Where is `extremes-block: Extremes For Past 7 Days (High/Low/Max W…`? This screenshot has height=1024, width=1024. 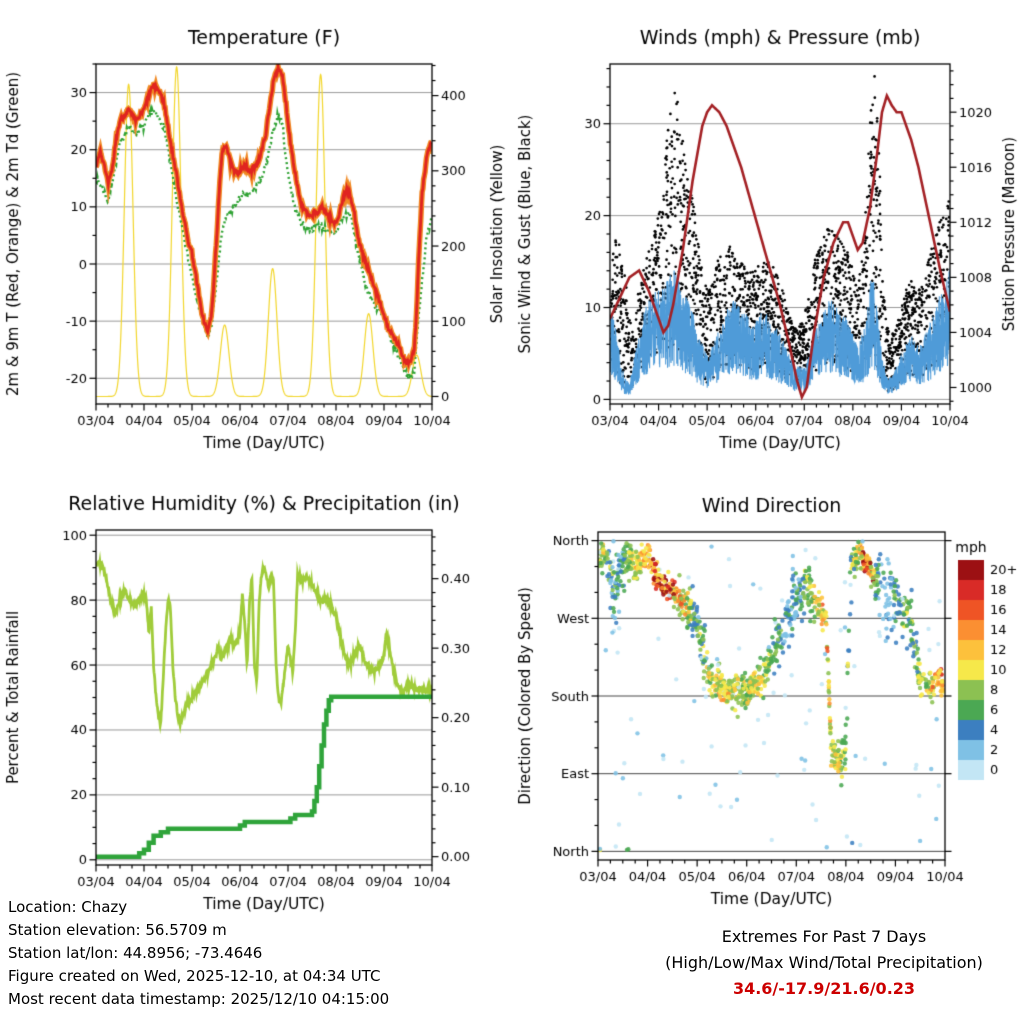 extremes-block: Extremes For Past 7 Days (High/Low/Max W… is located at coordinates (812, 963).